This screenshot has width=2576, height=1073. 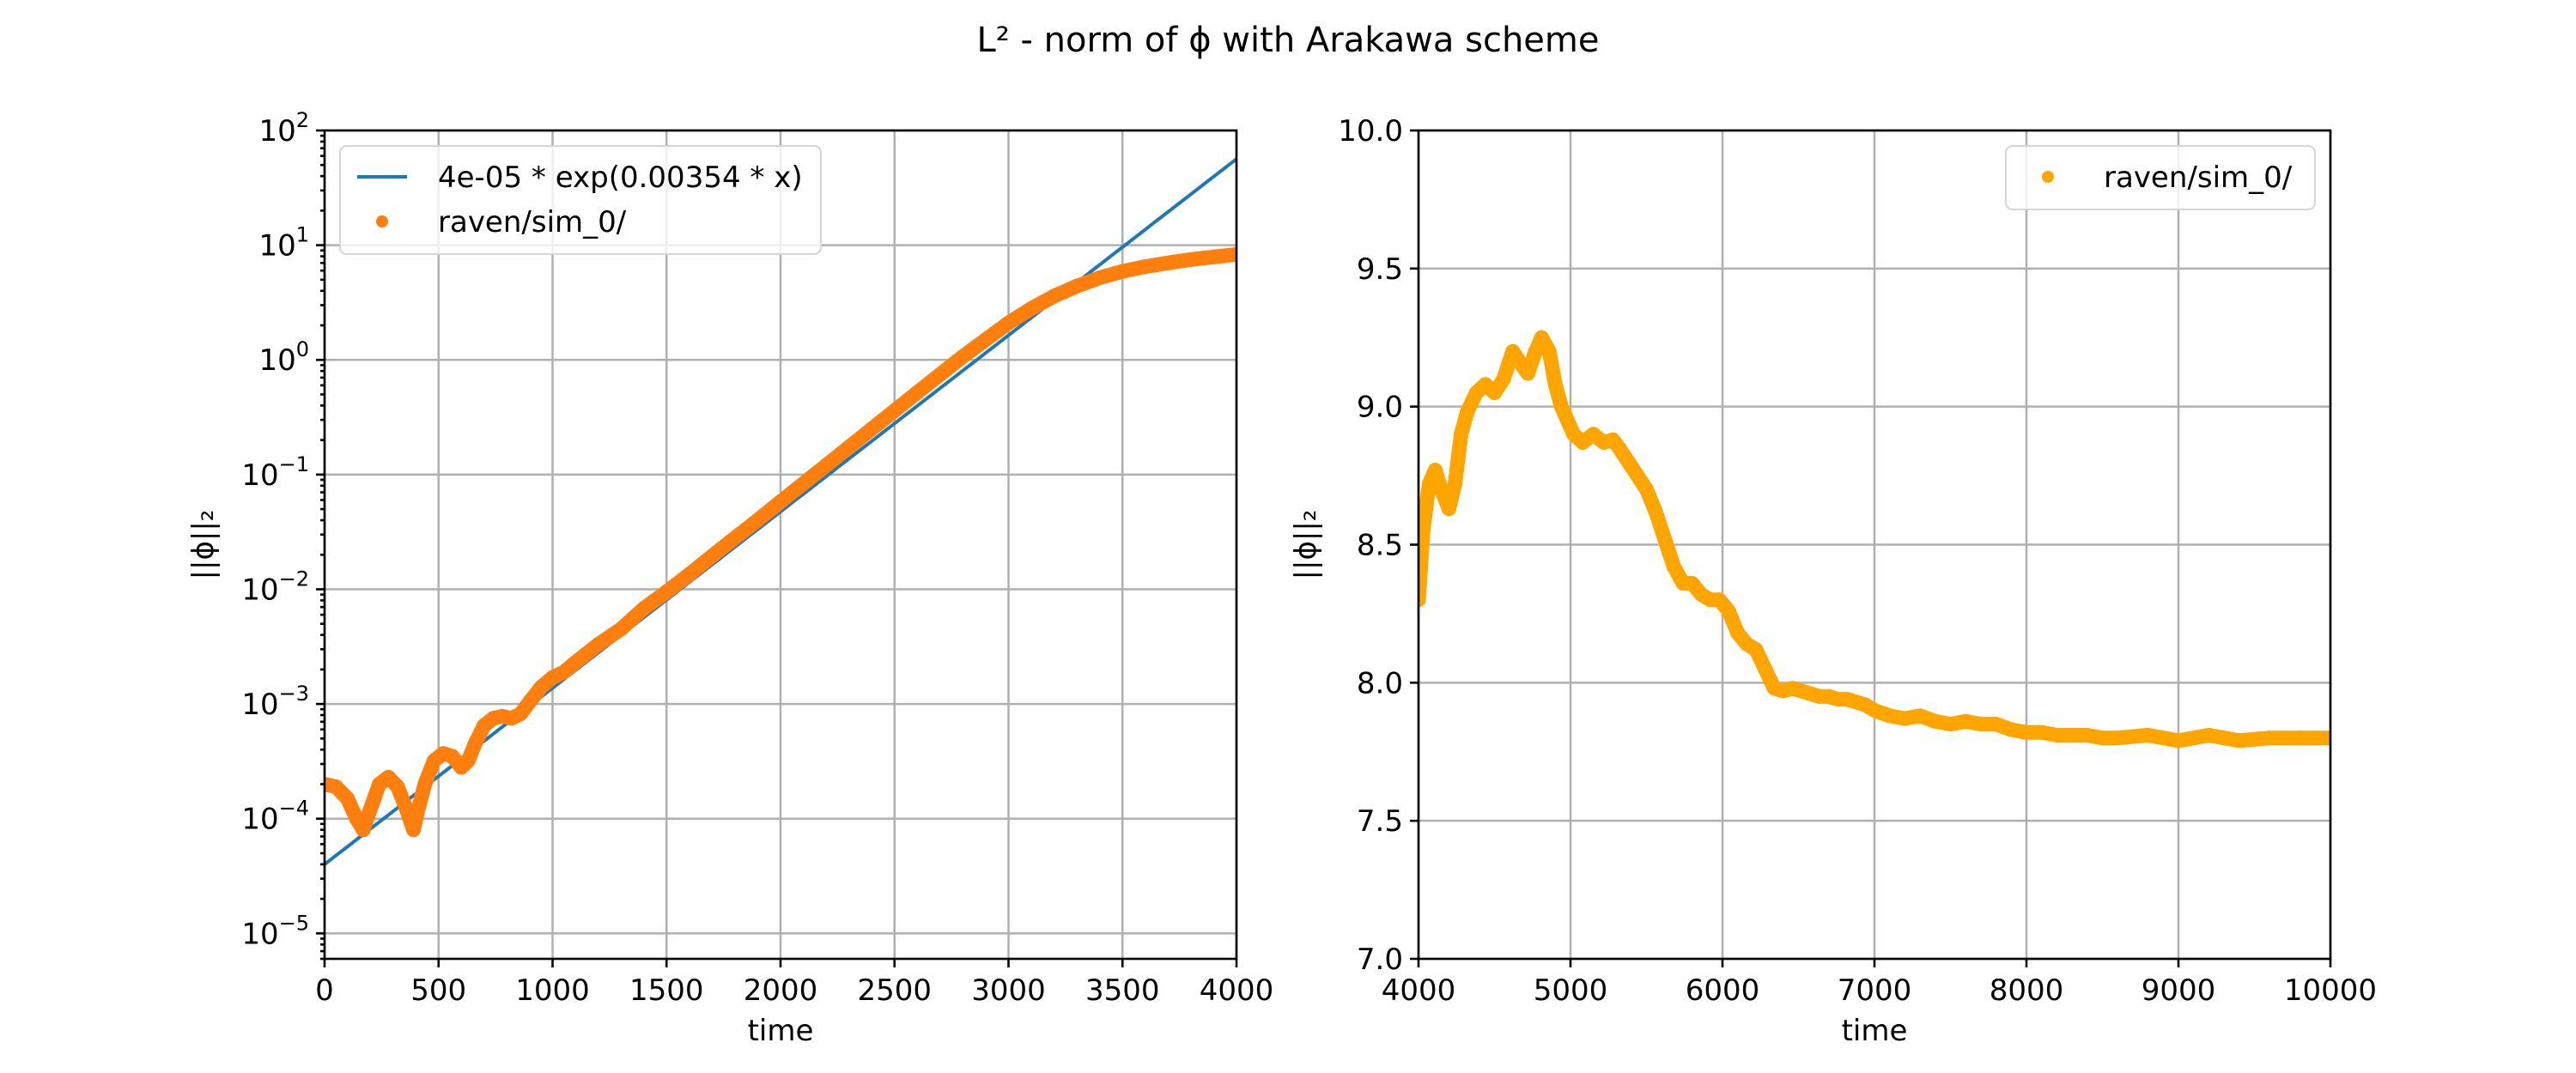 I want to click on y-tick-label: 10⁻³, so click(x=275, y=702).